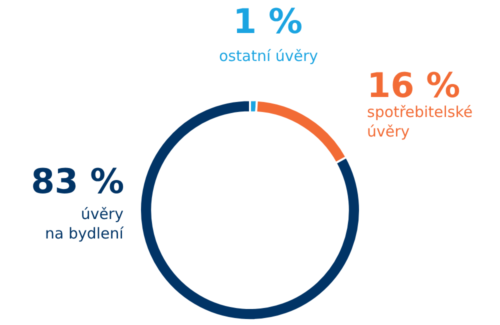  Describe the element at coordinates (413, 86) in the screenshot. I see `data-label: 16 %` at that location.